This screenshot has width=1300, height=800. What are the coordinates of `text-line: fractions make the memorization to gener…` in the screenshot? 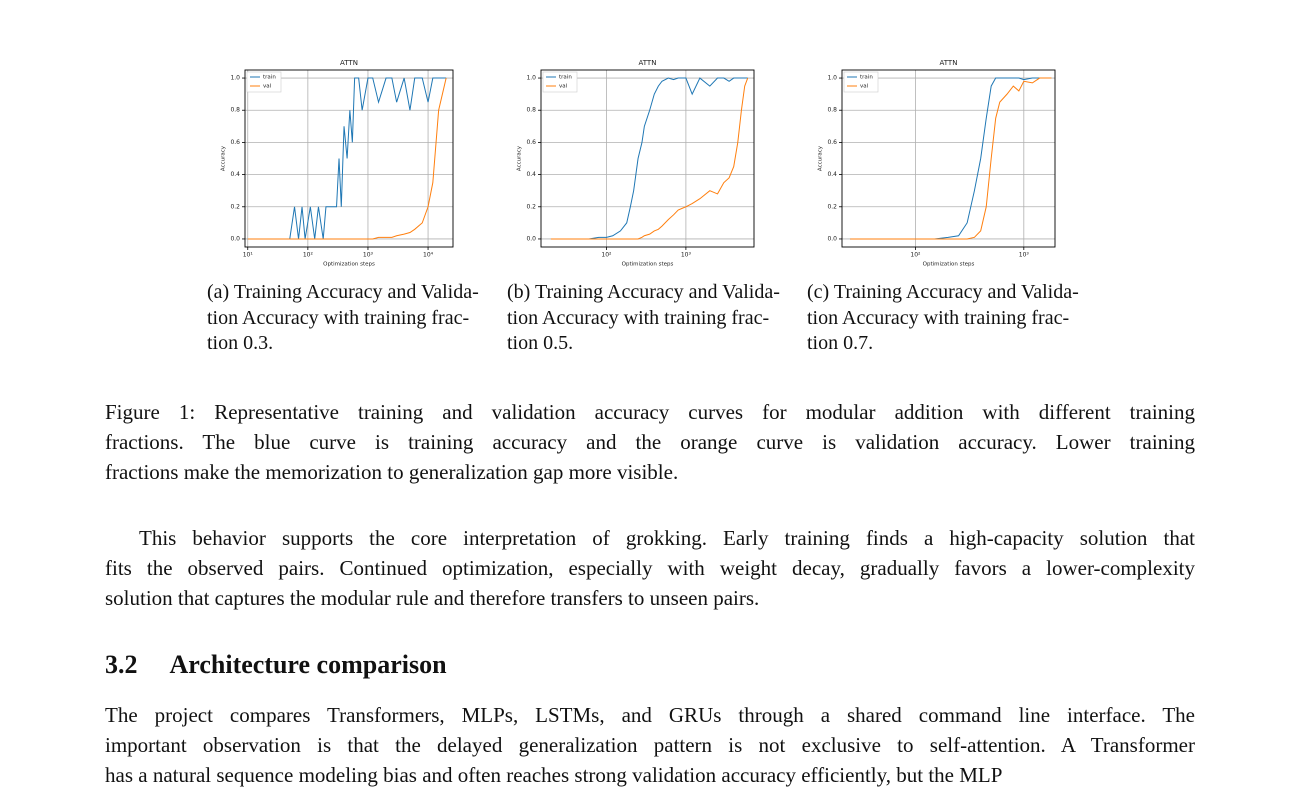 It's located at (392, 472).